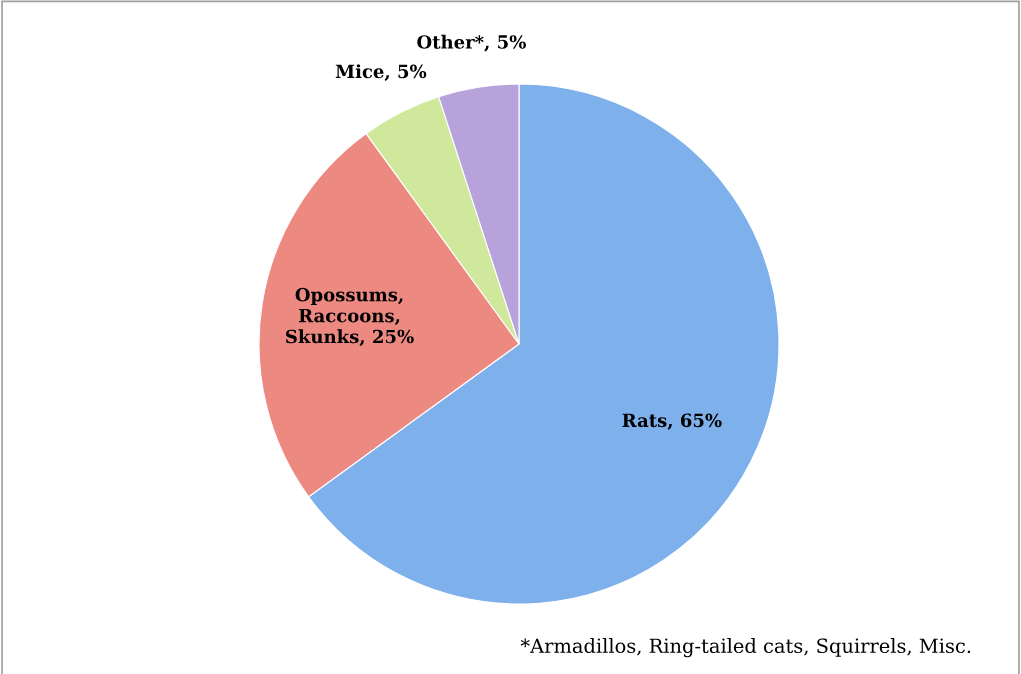 The image size is (1021, 674). I want to click on slice-label: Mice, 5%, so click(381, 72).